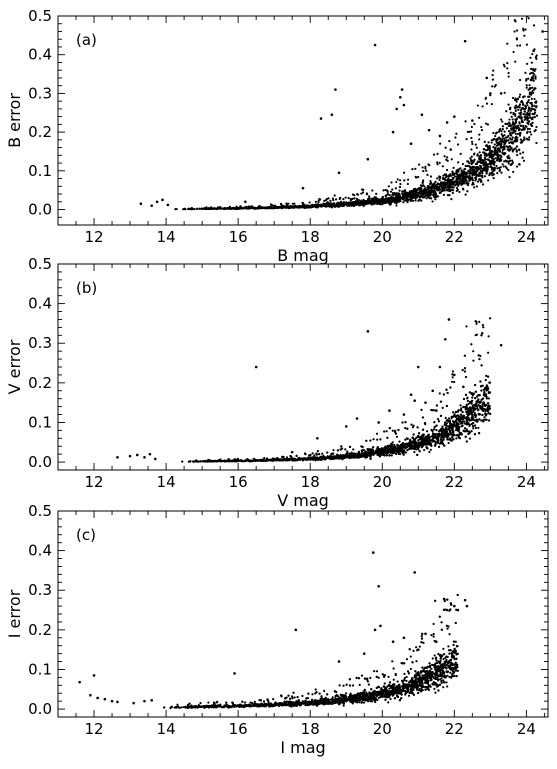 This screenshot has height=769, width=557. Describe the element at coordinates (382, 237) in the screenshot. I see `x-tick-label: 20` at that location.